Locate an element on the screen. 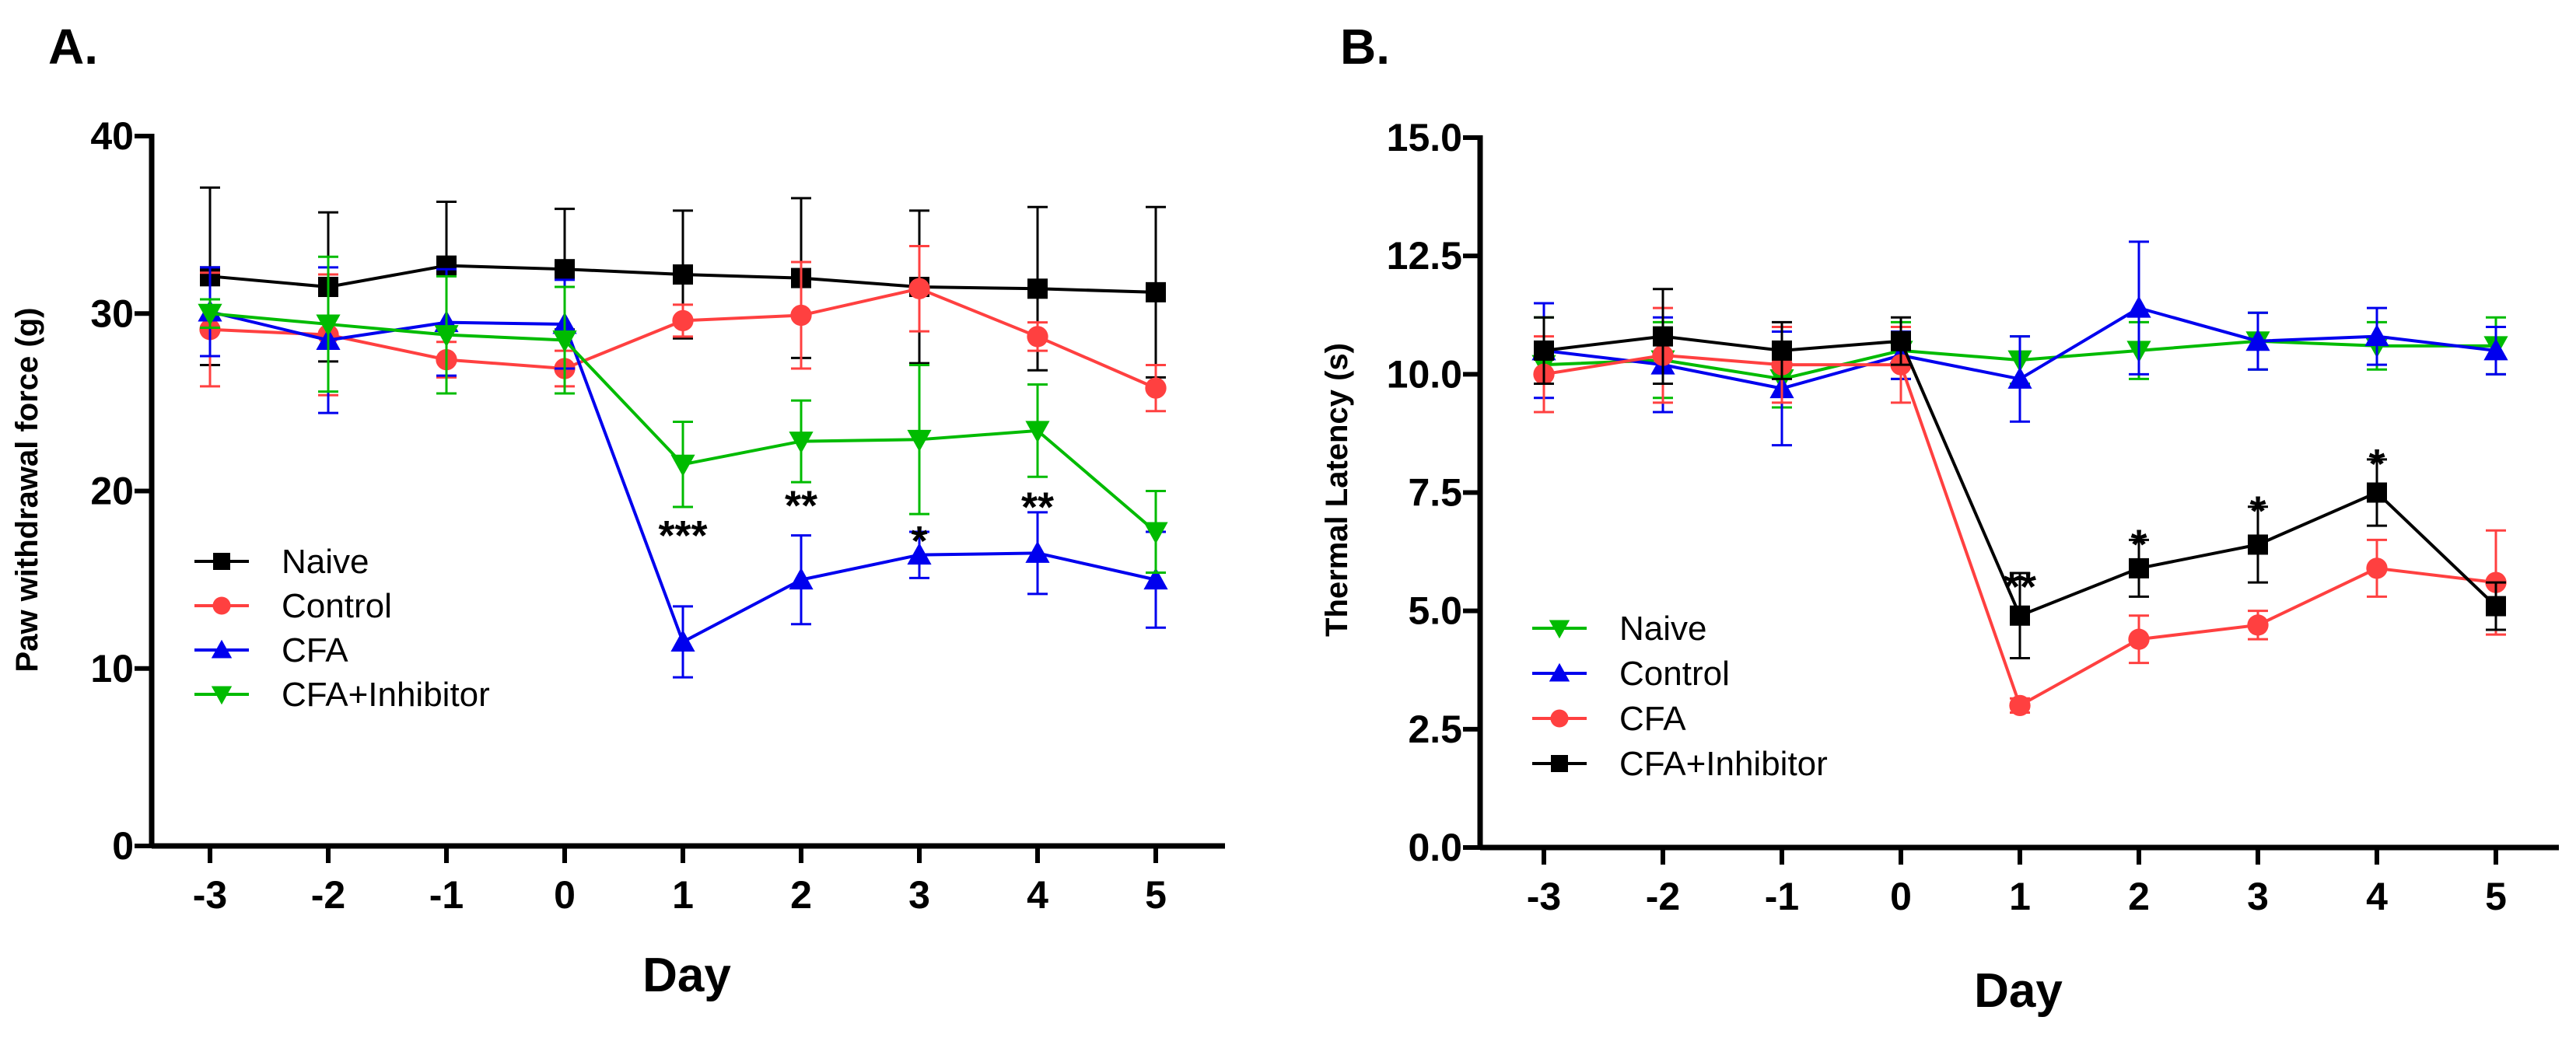 This screenshot has height=1038, width=2576. y-tick-label: 15.0 is located at coordinates (1425, 137).